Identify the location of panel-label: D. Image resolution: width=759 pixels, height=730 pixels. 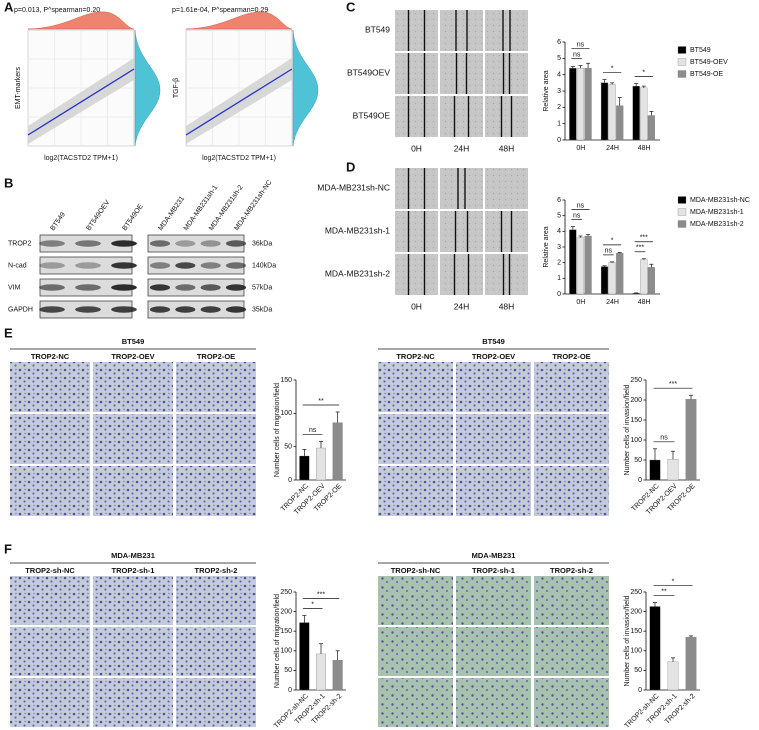
(350, 166).